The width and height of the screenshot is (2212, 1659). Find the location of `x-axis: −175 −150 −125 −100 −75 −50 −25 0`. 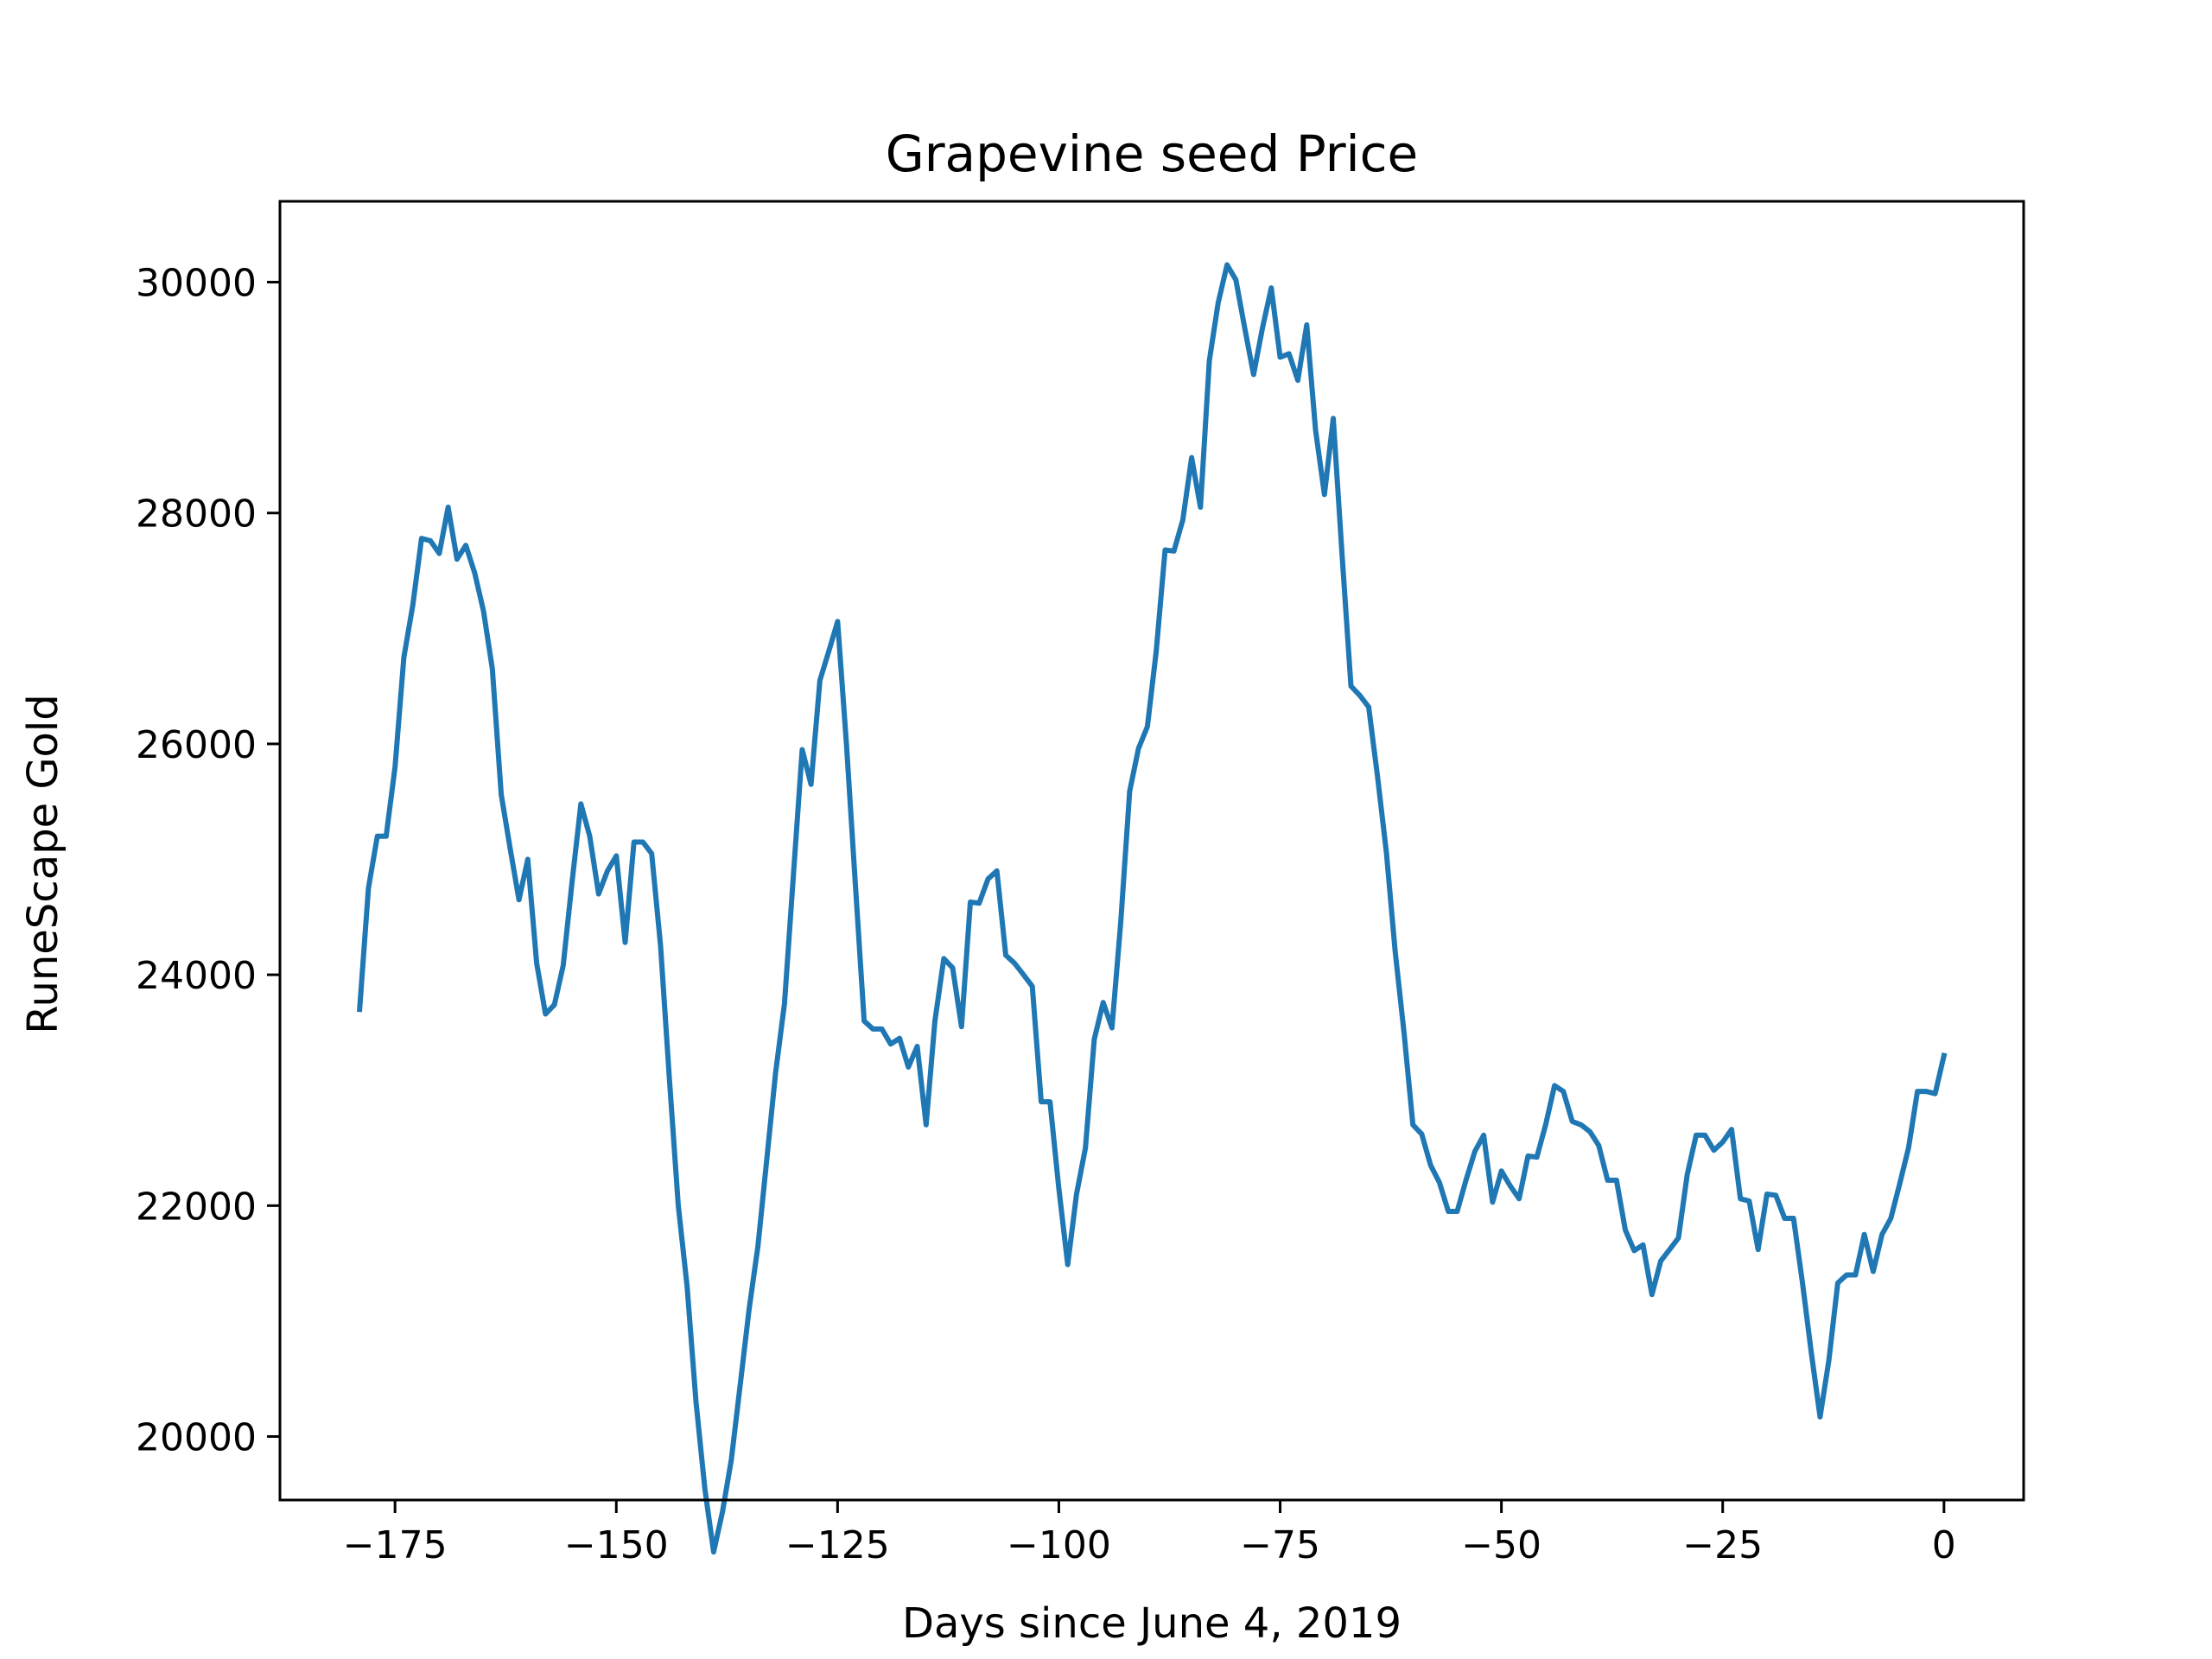

x-axis: −175 −150 −125 −100 −75 −50 −25 0 is located at coordinates (1149, 1533).